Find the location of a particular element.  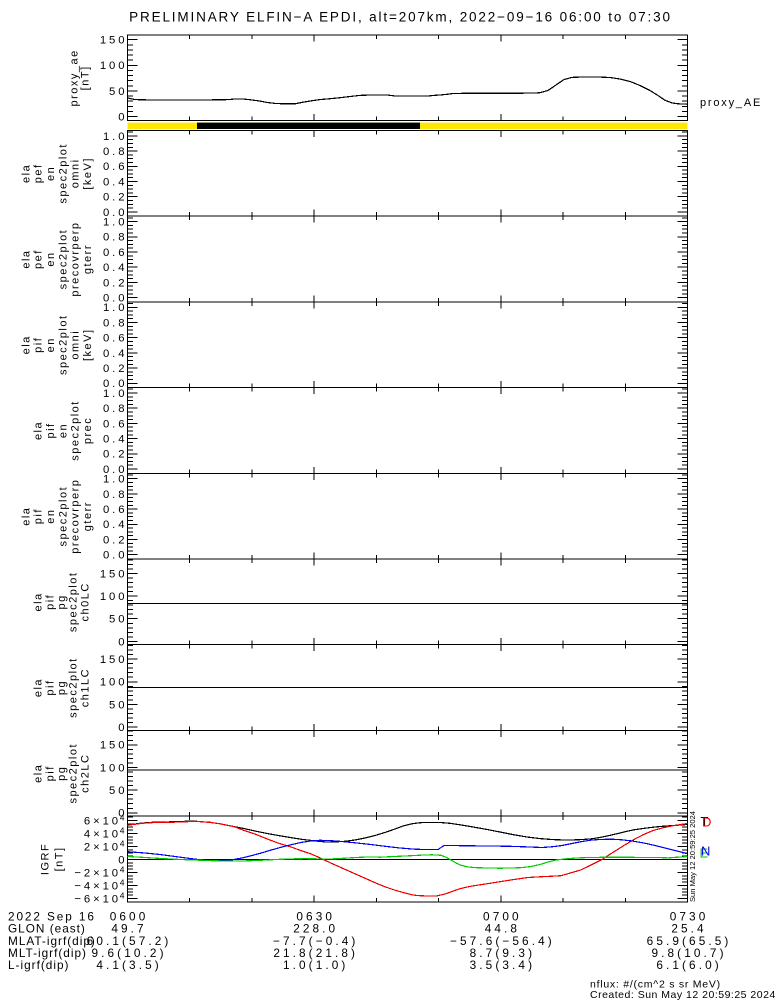

svg-text: 21.8(21.8) is located at coordinates (315, 953).